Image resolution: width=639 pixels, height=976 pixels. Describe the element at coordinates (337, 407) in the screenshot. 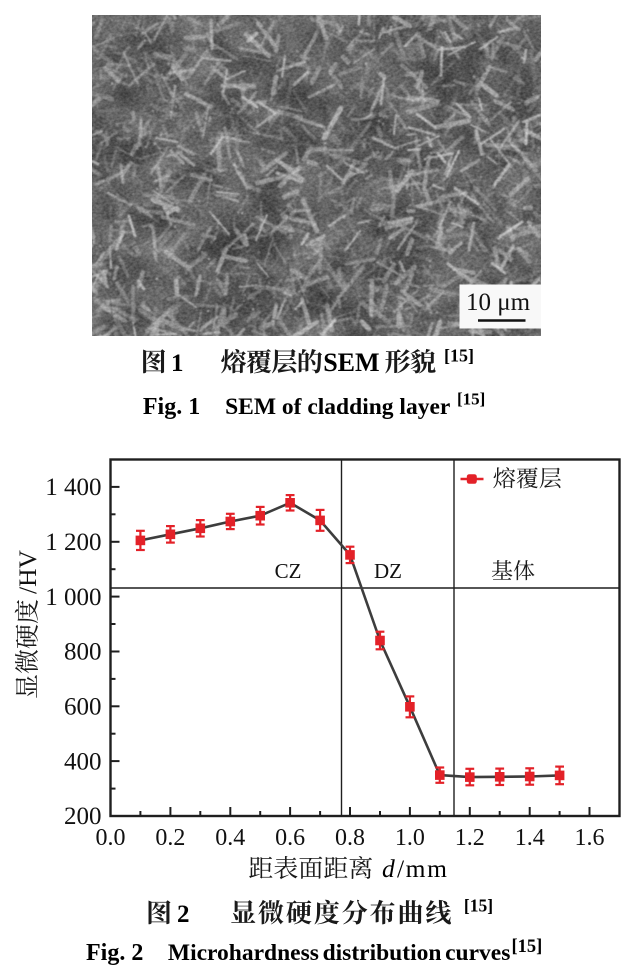

I see `svg-text: SEM of cladding layer` at that location.